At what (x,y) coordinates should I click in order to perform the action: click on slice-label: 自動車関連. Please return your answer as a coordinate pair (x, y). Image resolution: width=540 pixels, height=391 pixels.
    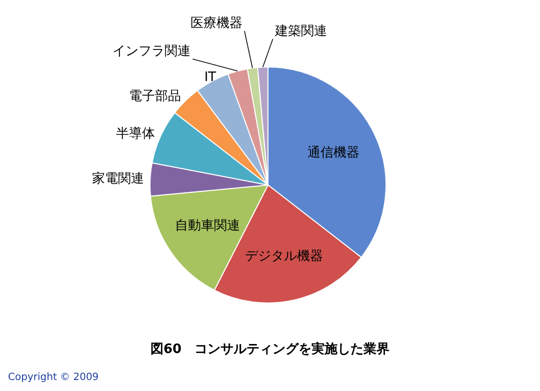
    Looking at the image, I should click on (207, 226).